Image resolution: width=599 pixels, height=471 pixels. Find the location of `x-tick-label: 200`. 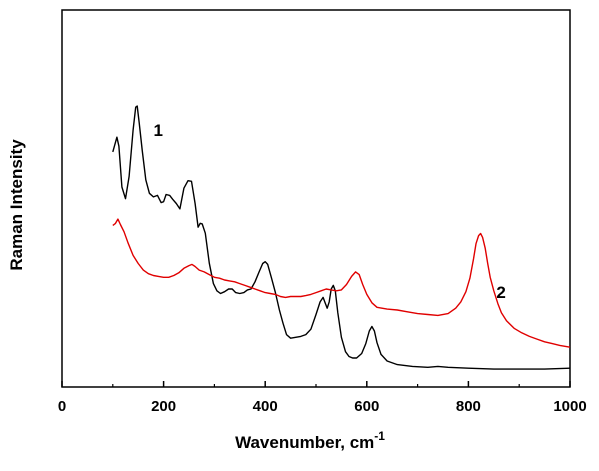

x-tick-label: 200 is located at coordinates (163, 406).